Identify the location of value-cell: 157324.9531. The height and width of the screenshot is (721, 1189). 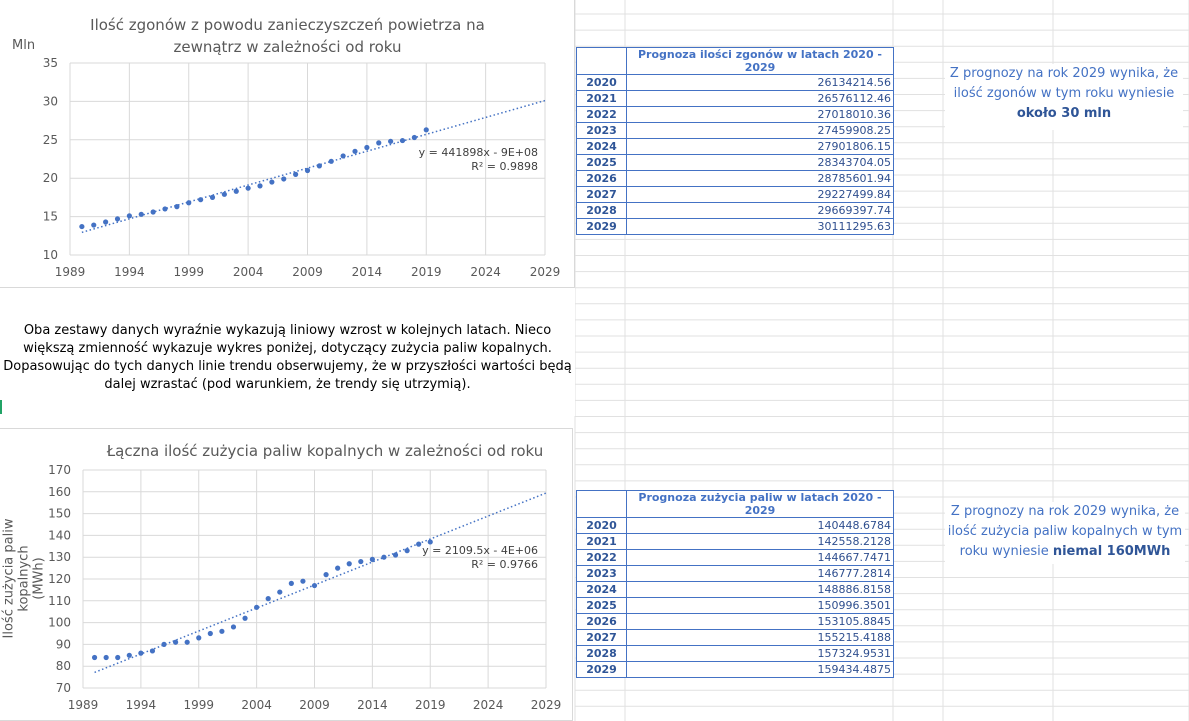
(760, 653).